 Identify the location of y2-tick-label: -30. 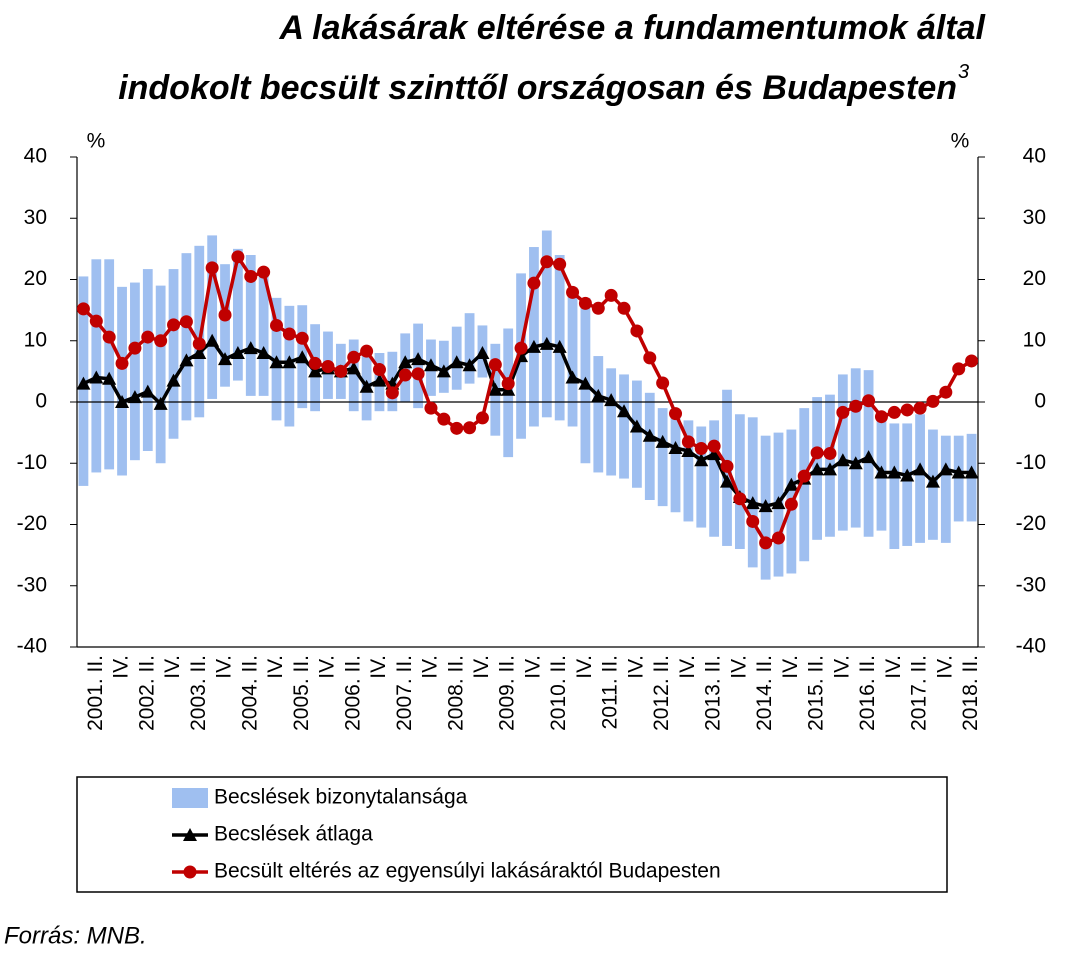
(1031, 584).